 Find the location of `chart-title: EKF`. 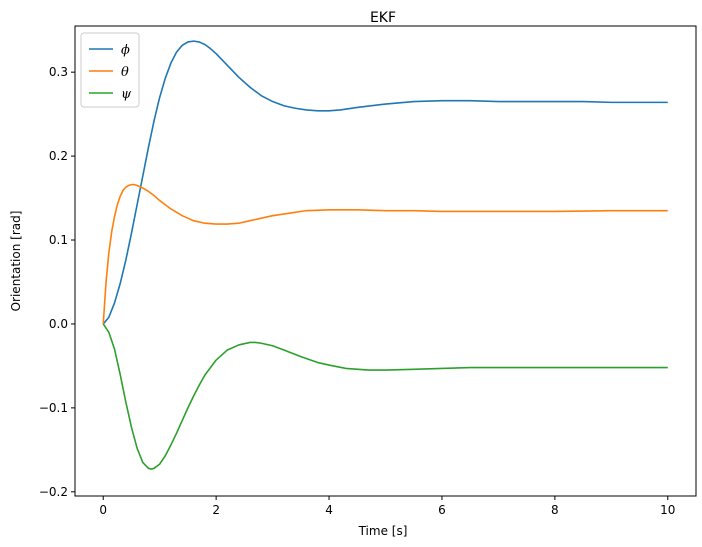

chart-title: EKF is located at coordinates (383, 18).